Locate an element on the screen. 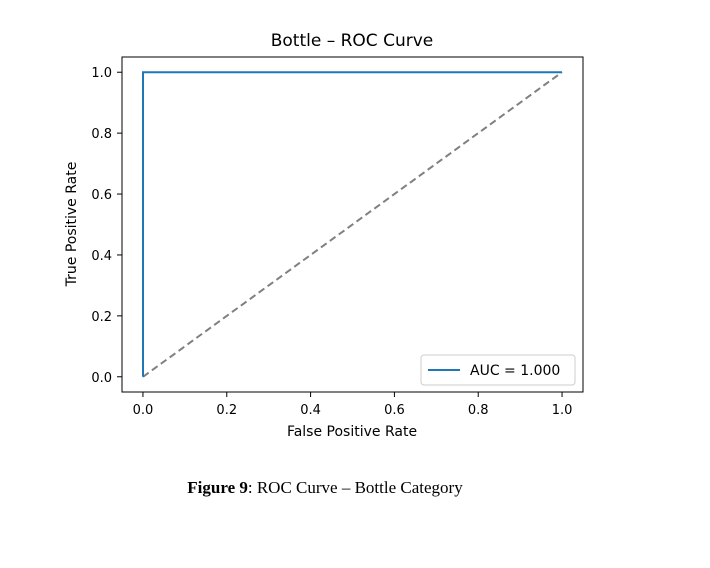  chart-title: Bottle – ROC Curve is located at coordinates (352, 41).